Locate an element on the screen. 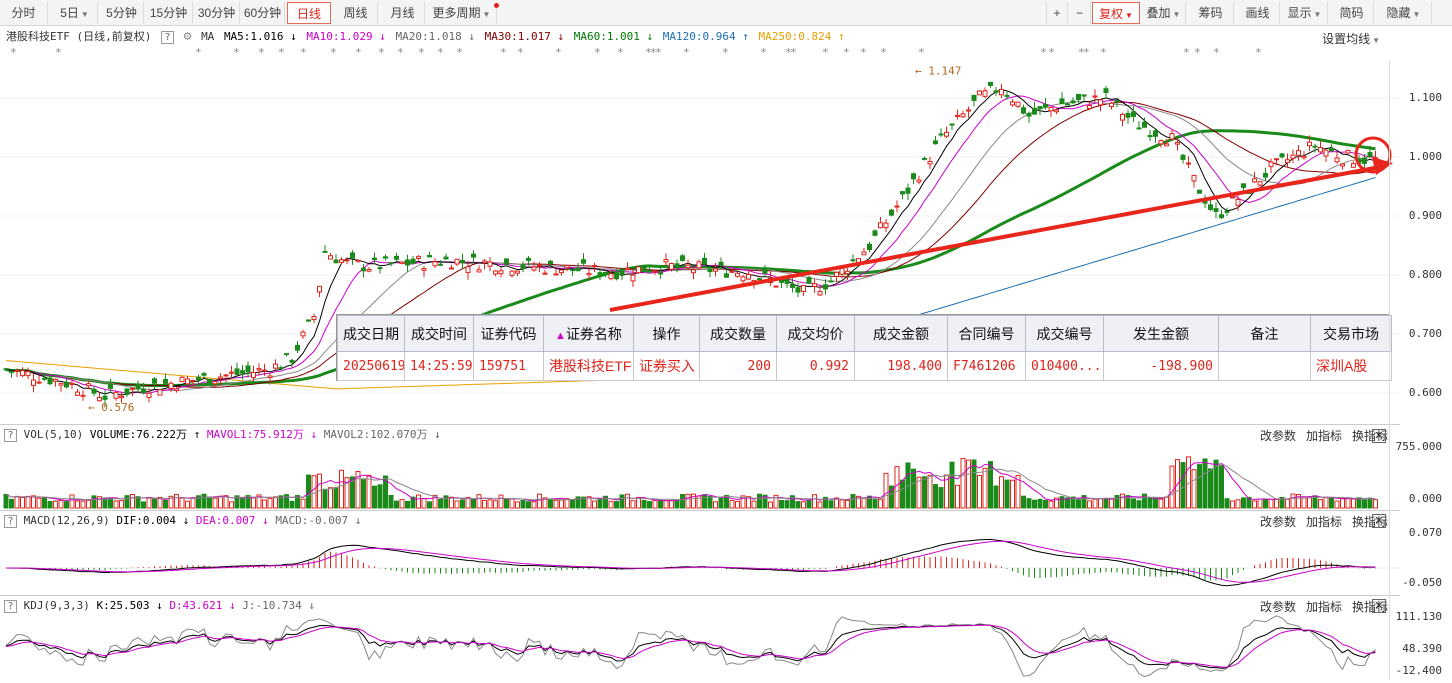 The image size is (1452, 683). ma-settings-button: 设置均线 ▼ is located at coordinates (1351, 38).